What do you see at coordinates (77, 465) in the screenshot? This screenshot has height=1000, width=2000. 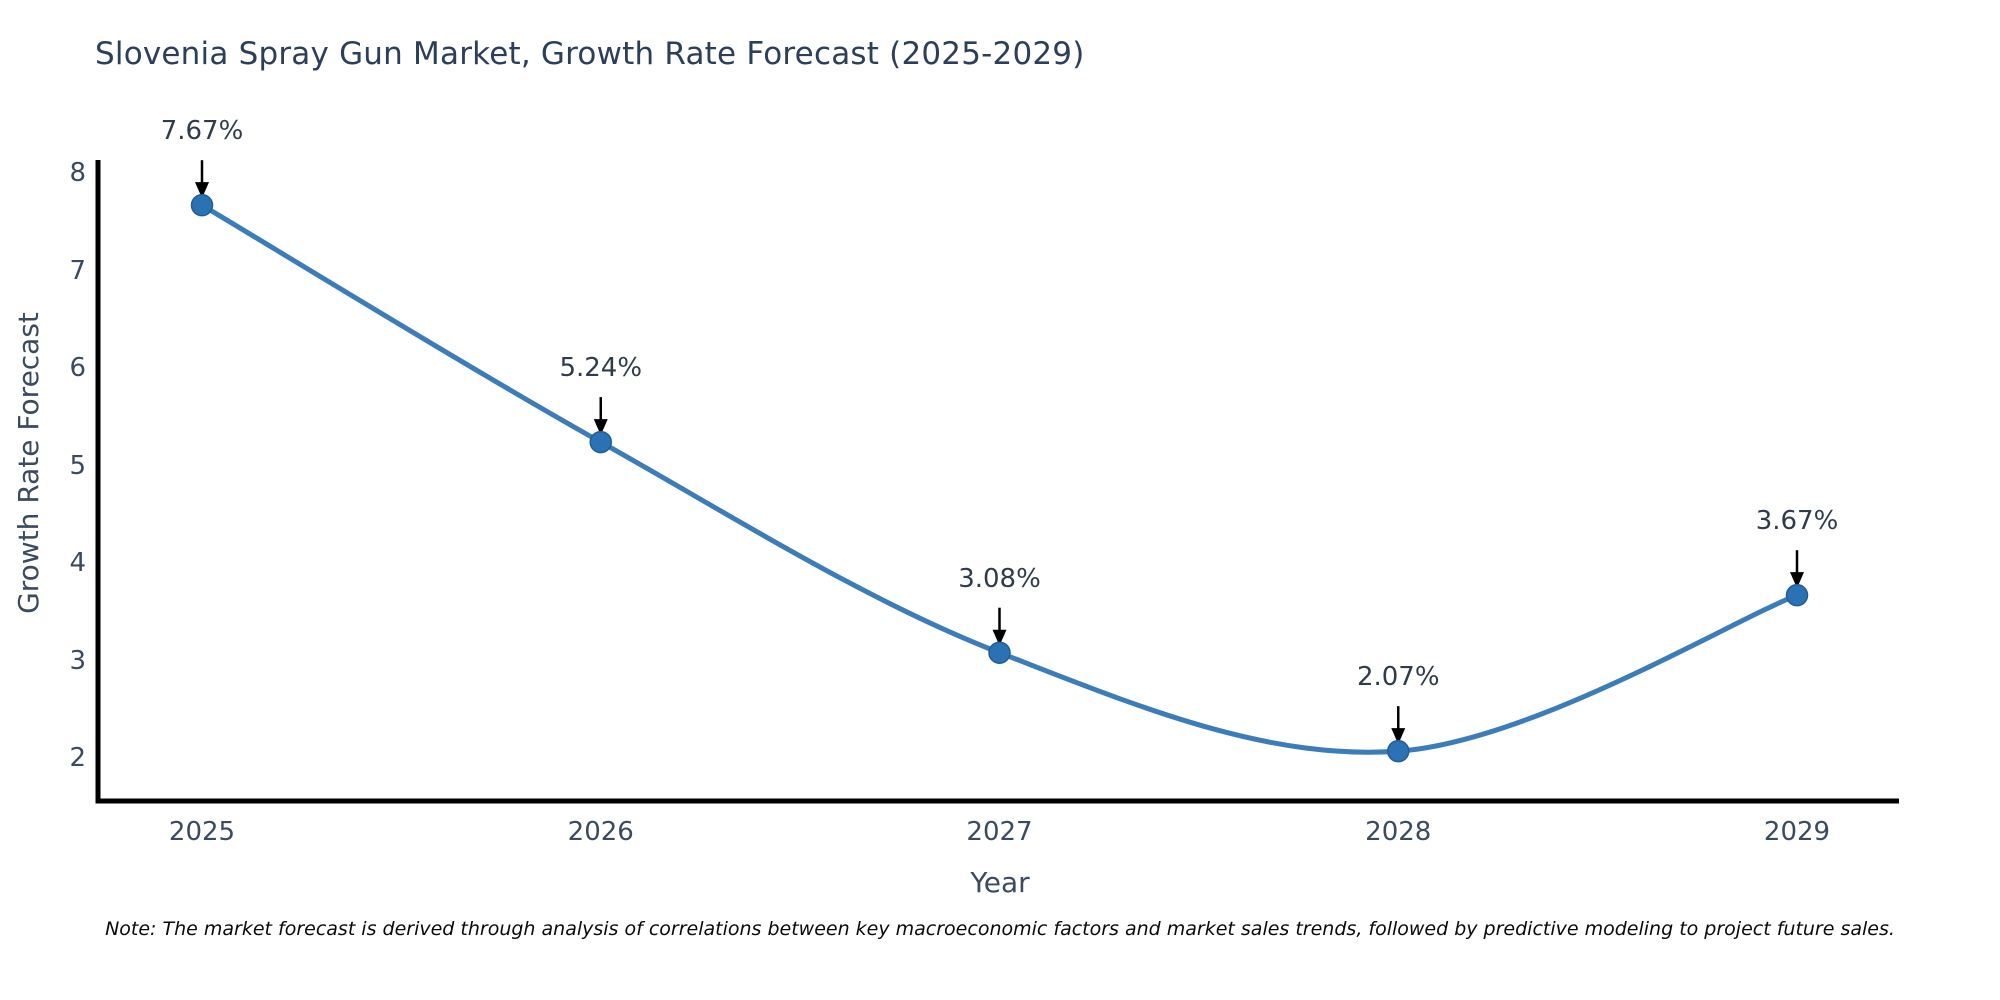 I see `y-tick-label: 5` at bounding box center [77, 465].